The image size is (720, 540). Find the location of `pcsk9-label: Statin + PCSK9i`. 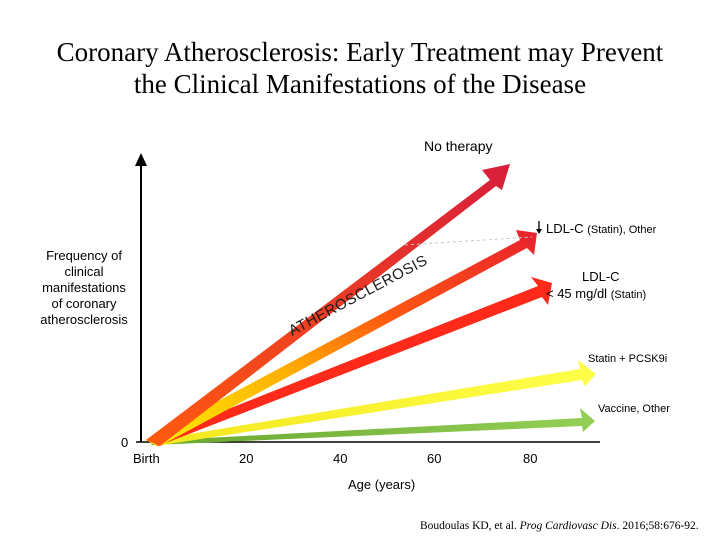

pcsk9-label: Statin + PCSK9i is located at coordinates (628, 359).